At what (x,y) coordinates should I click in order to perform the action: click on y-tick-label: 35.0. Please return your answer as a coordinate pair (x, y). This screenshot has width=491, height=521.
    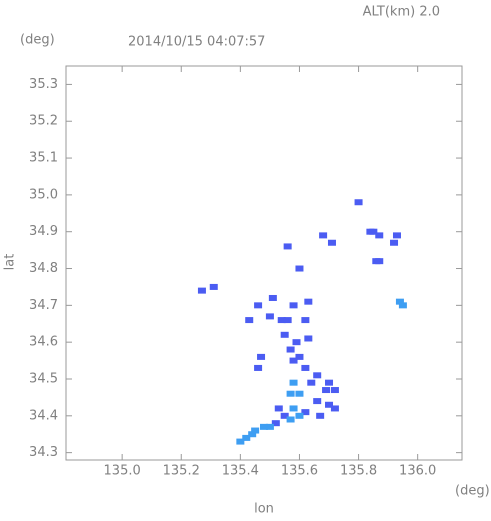
    Looking at the image, I should click on (43, 194).